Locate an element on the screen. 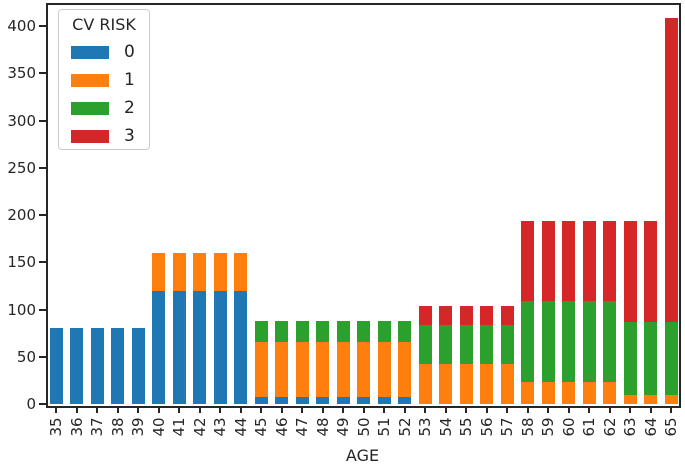 The height and width of the screenshot is (470, 685). x-tick-label: 43 is located at coordinates (220, 427).